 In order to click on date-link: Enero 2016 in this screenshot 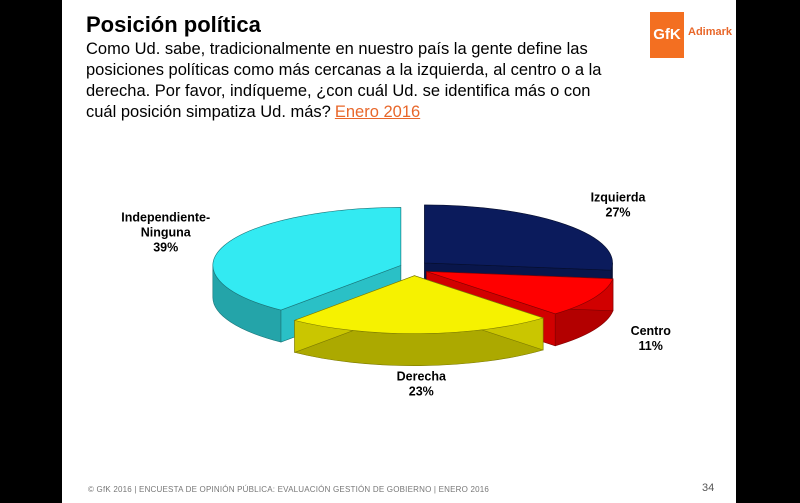, I will do `click(377, 112)`.